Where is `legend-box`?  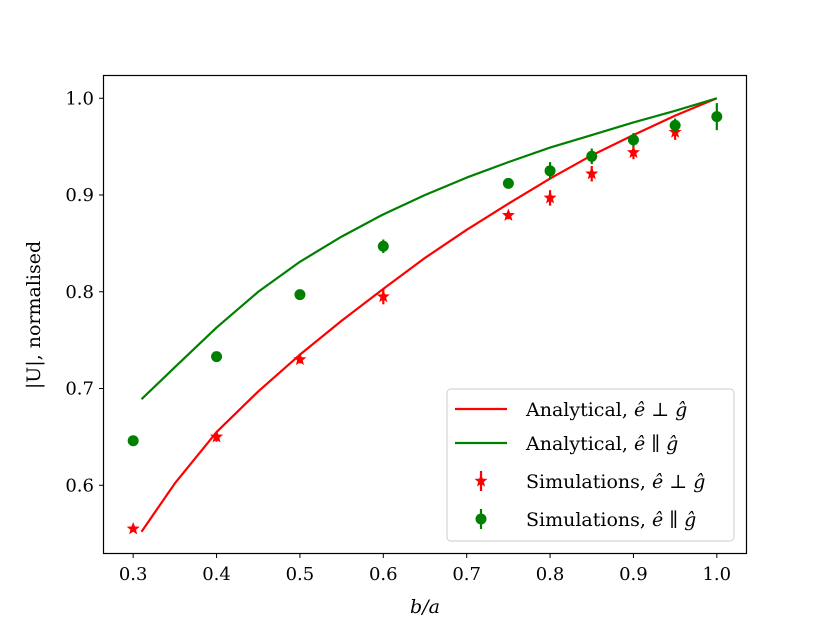 legend-box is located at coordinates (590, 465).